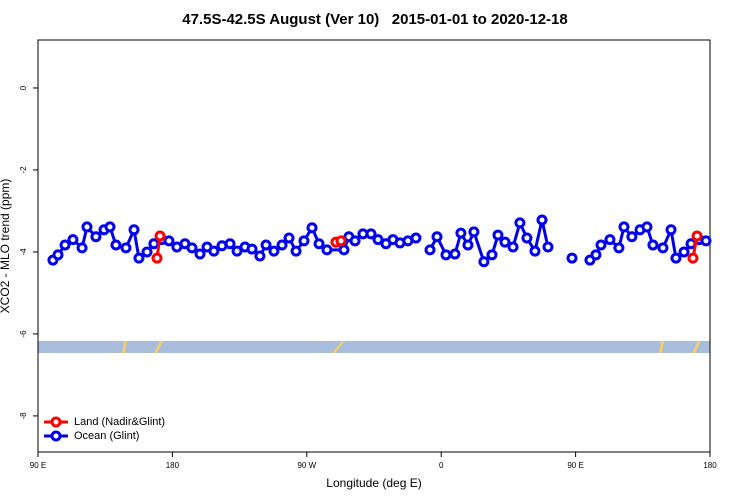  Describe the element at coordinates (441, 465) in the screenshot. I see `x-tick-label: 0` at that location.